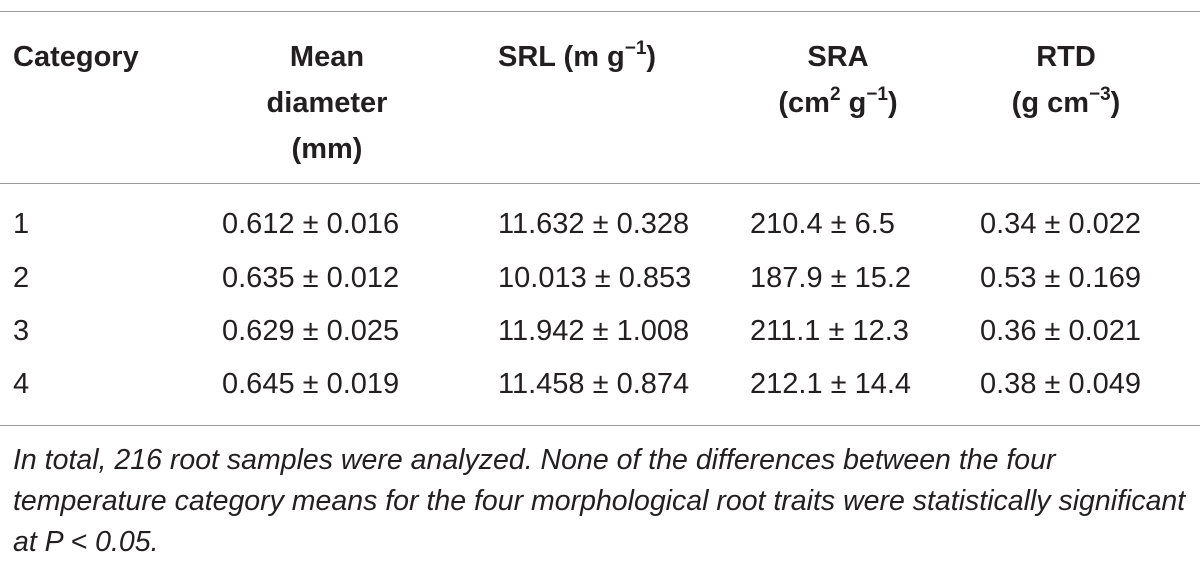 The height and width of the screenshot is (574, 1200). What do you see at coordinates (1061, 224) in the screenshot?
I see `cell-rtd: 0.34 ± 0.022` at bounding box center [1061, 224].